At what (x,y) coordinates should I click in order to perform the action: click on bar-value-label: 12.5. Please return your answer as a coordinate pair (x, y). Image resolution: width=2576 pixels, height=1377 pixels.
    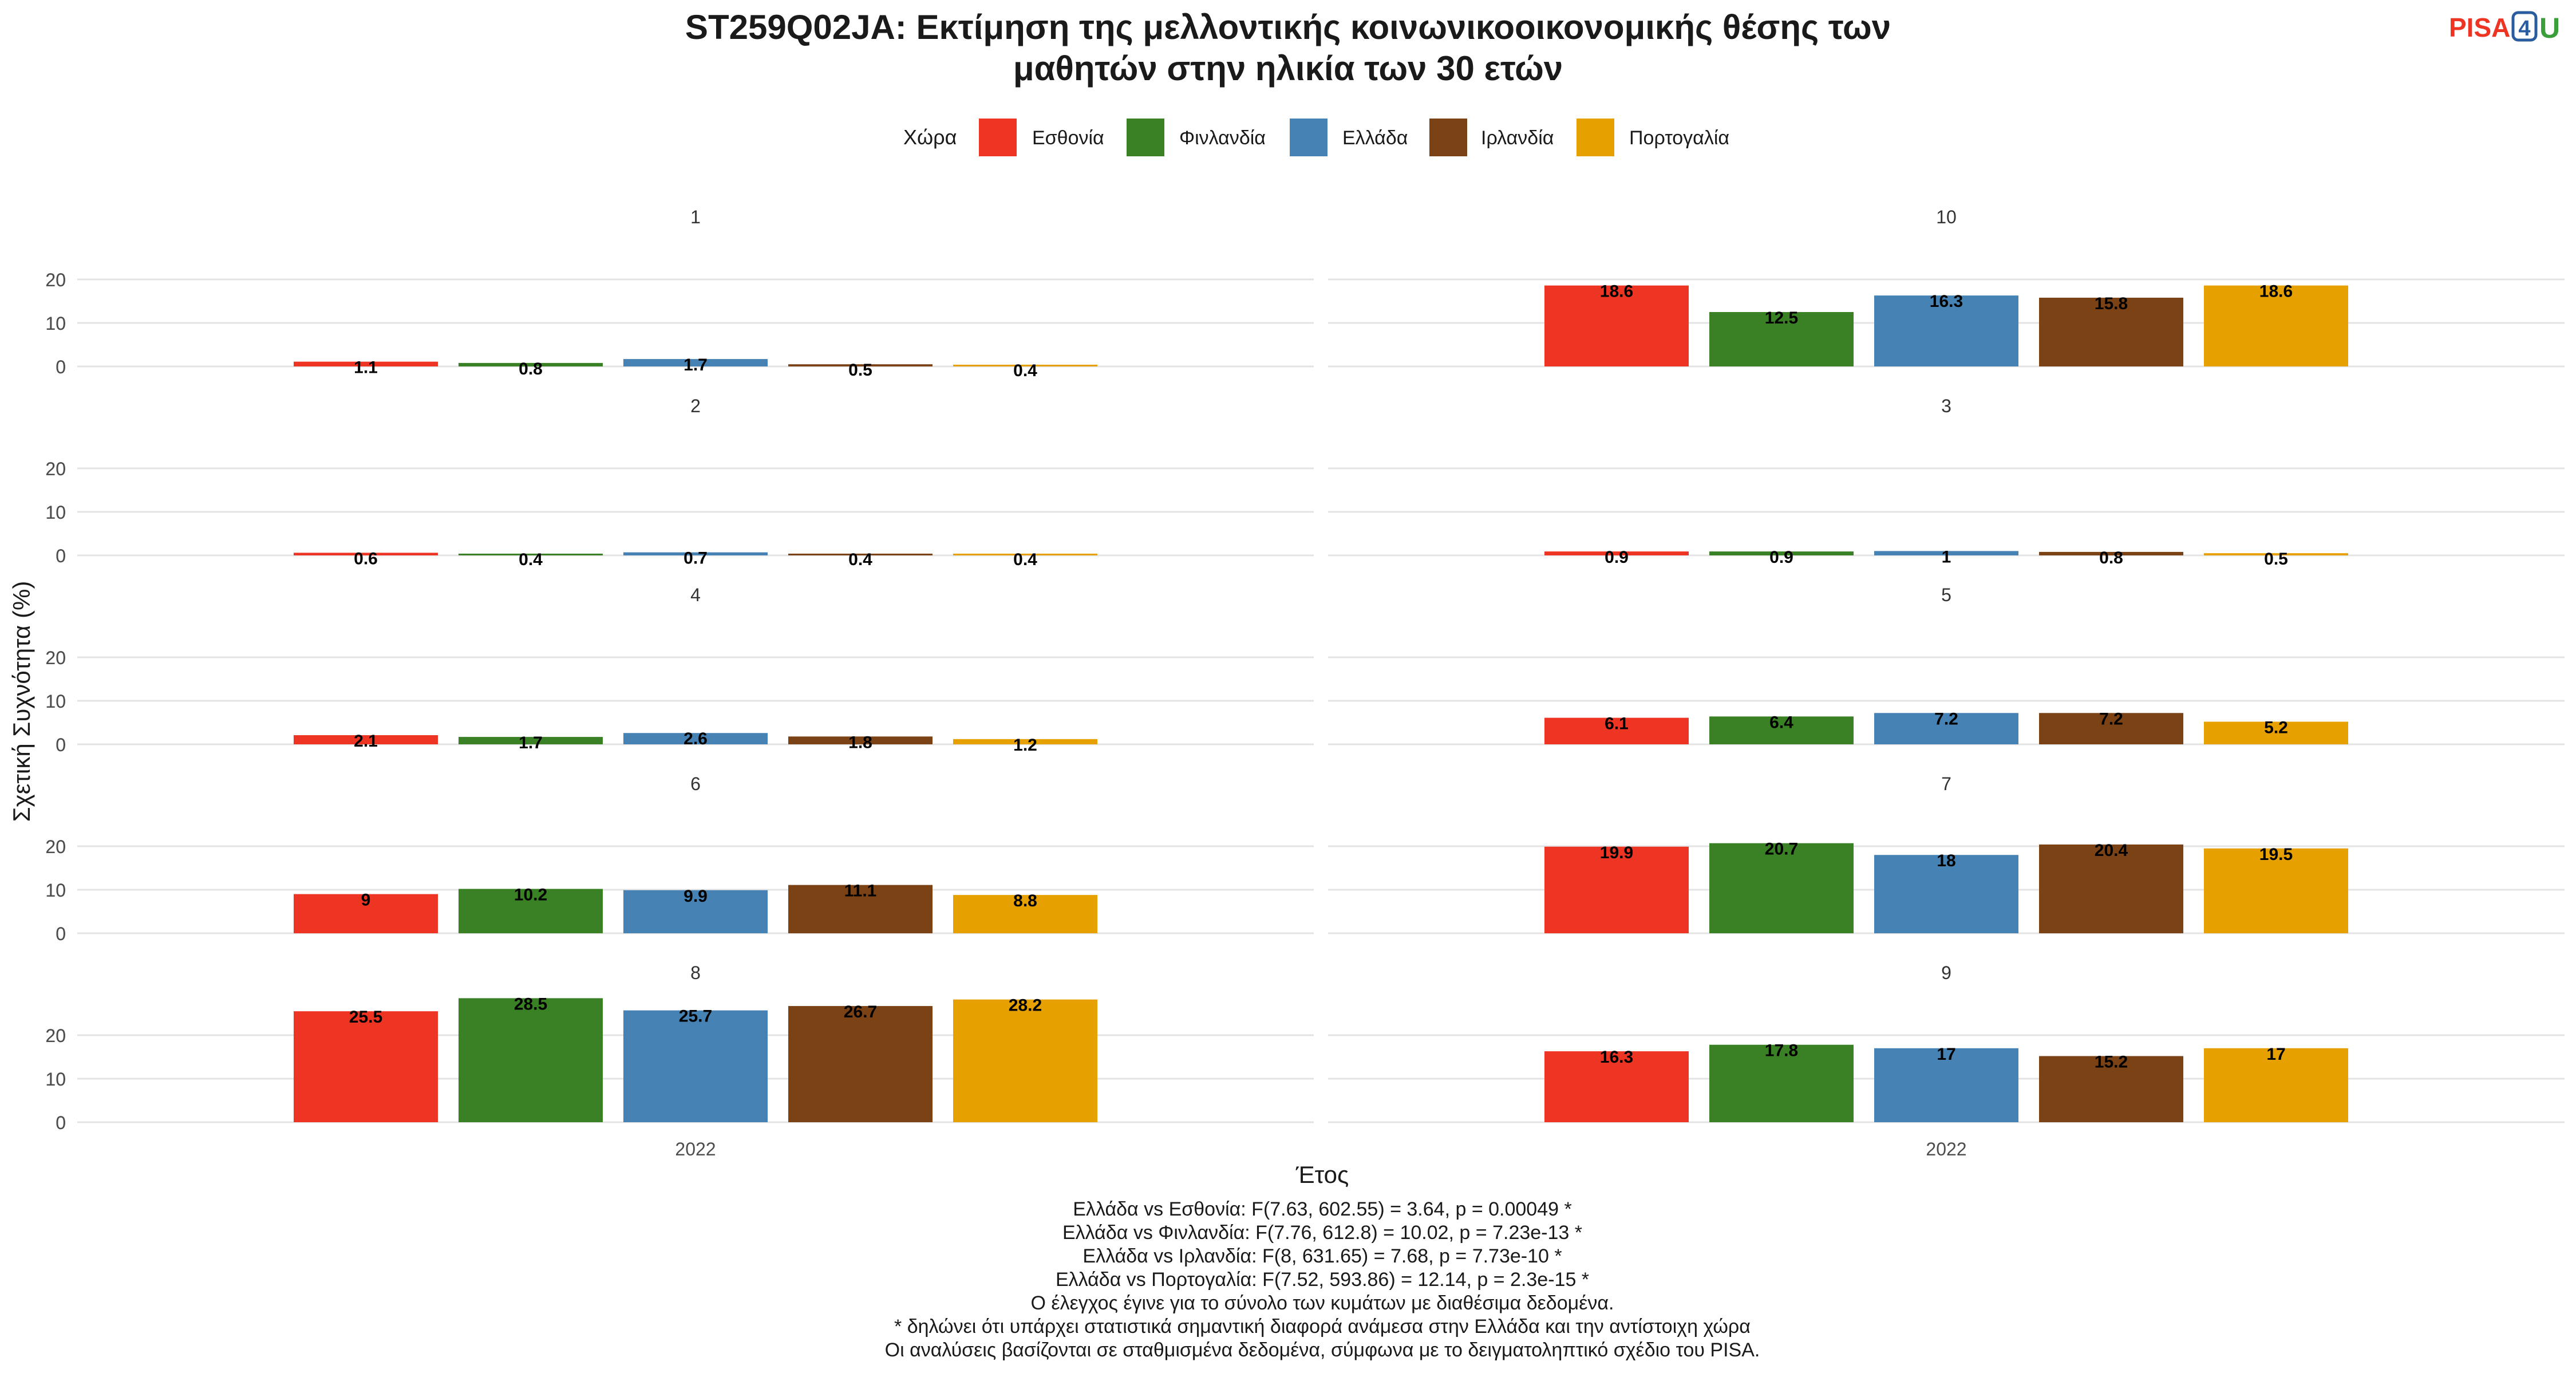
    Looking at the image, I should click on (1781, 318).